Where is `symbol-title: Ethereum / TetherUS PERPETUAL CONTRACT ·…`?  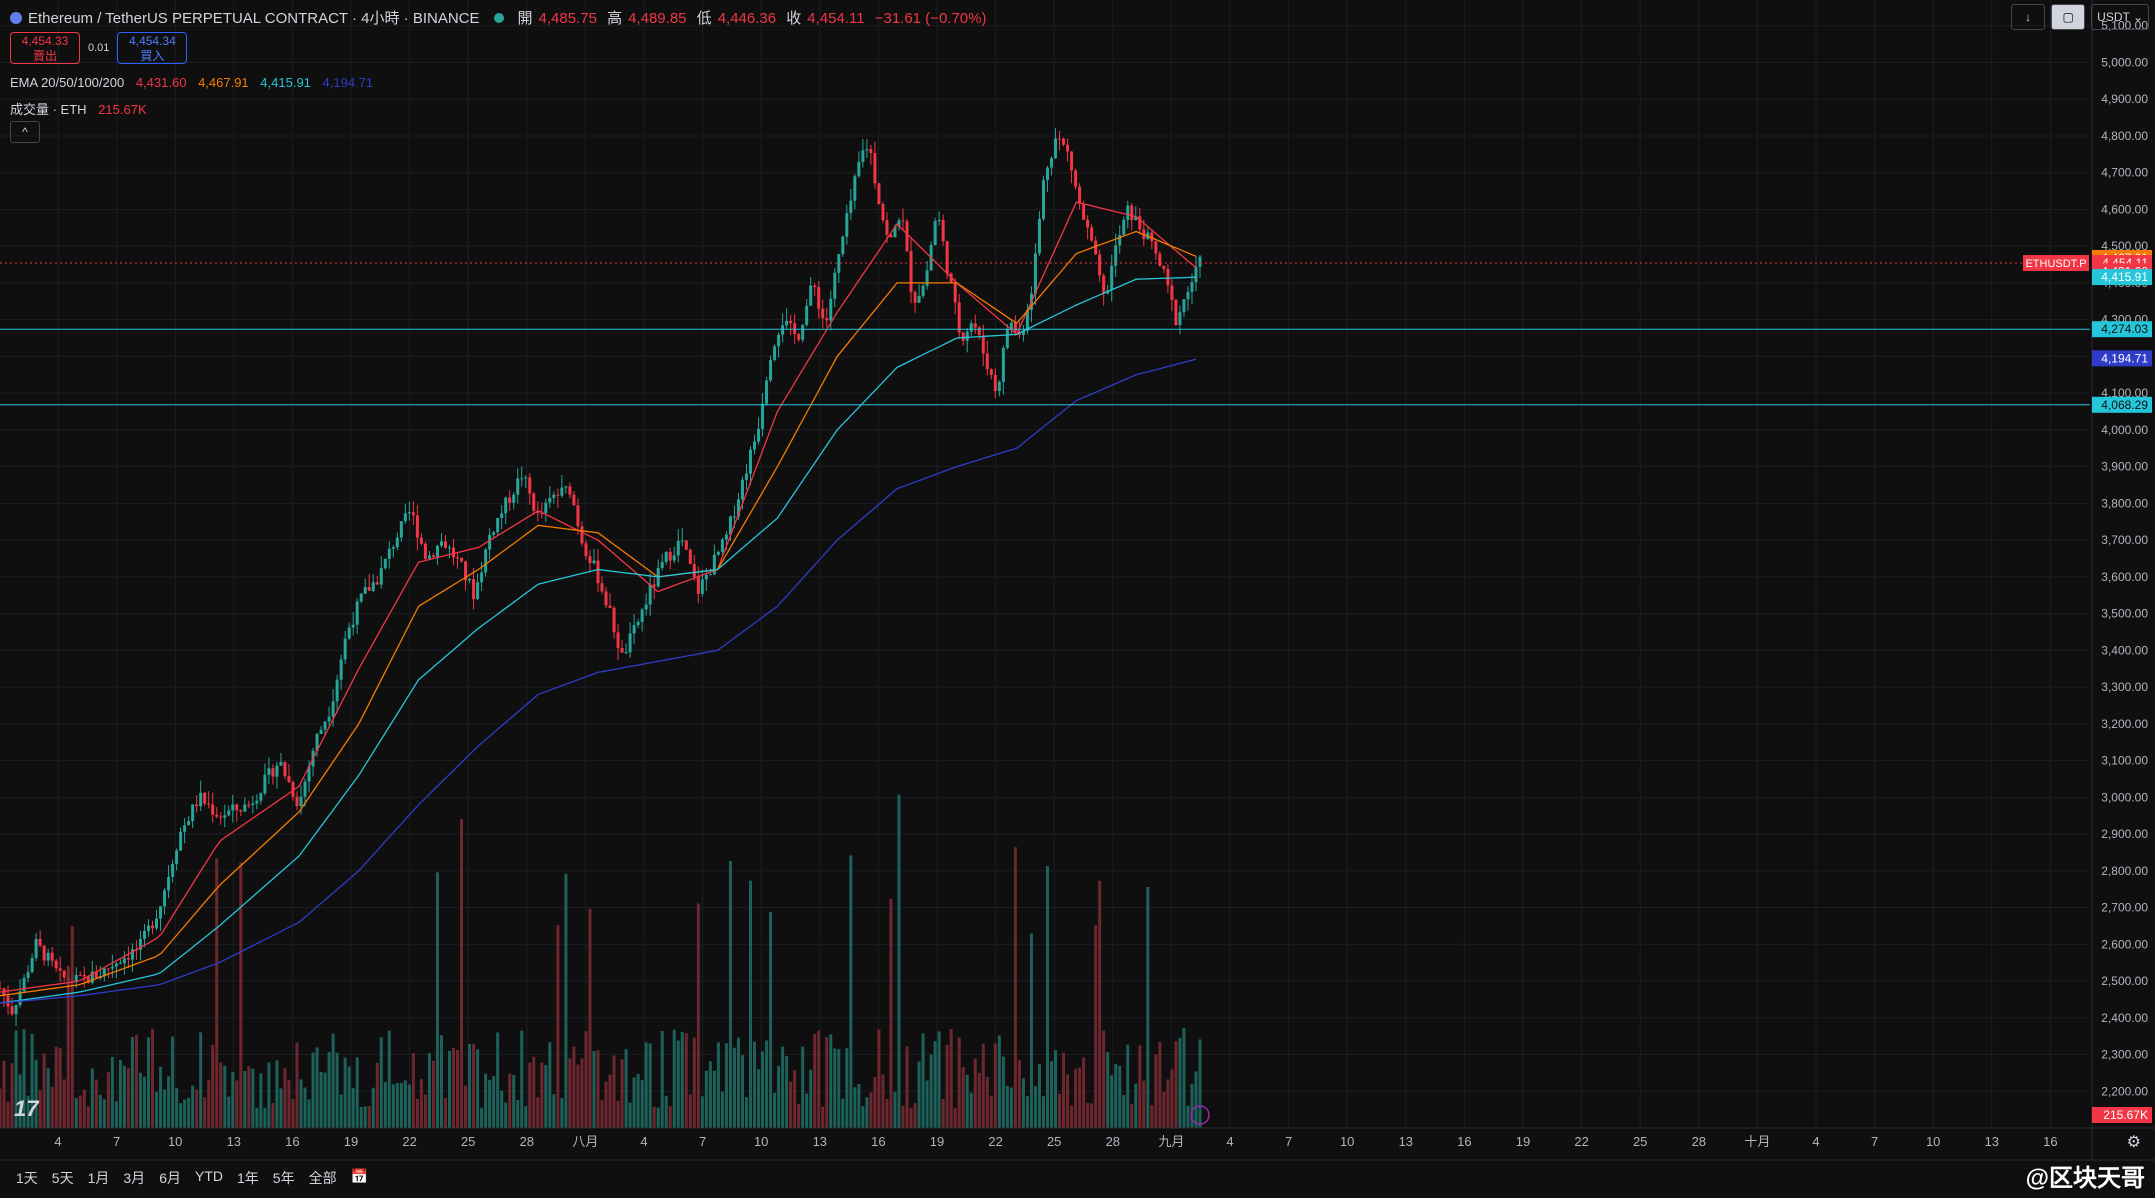 symbol-title: Ethereum / TetherUS PERPETUAL CONTRACT ·… is located at coordinates (254, 18).